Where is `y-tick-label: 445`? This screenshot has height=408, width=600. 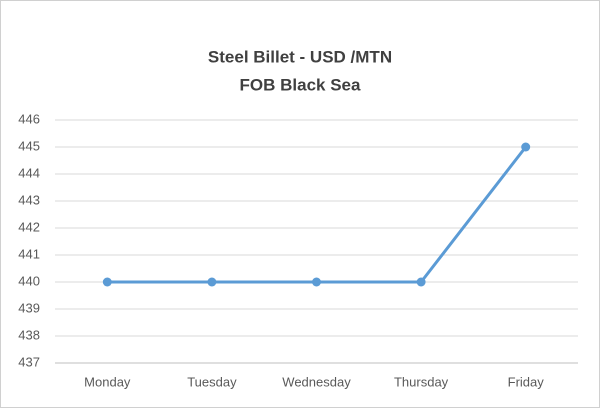
y-tick-label: 445 is located at coordinates (29, 145).